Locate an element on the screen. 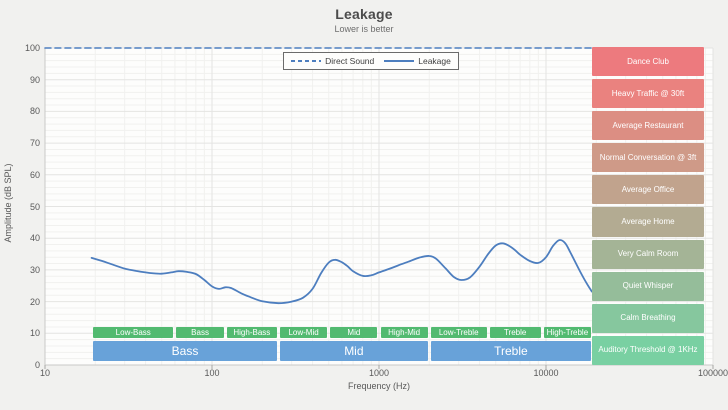 Image resolution: width=728 pixels, height=410 pixels. noise-level-heavy-traffic-30ft: Heavy Traffic @ 30ft is located at coordinates (648, 94).